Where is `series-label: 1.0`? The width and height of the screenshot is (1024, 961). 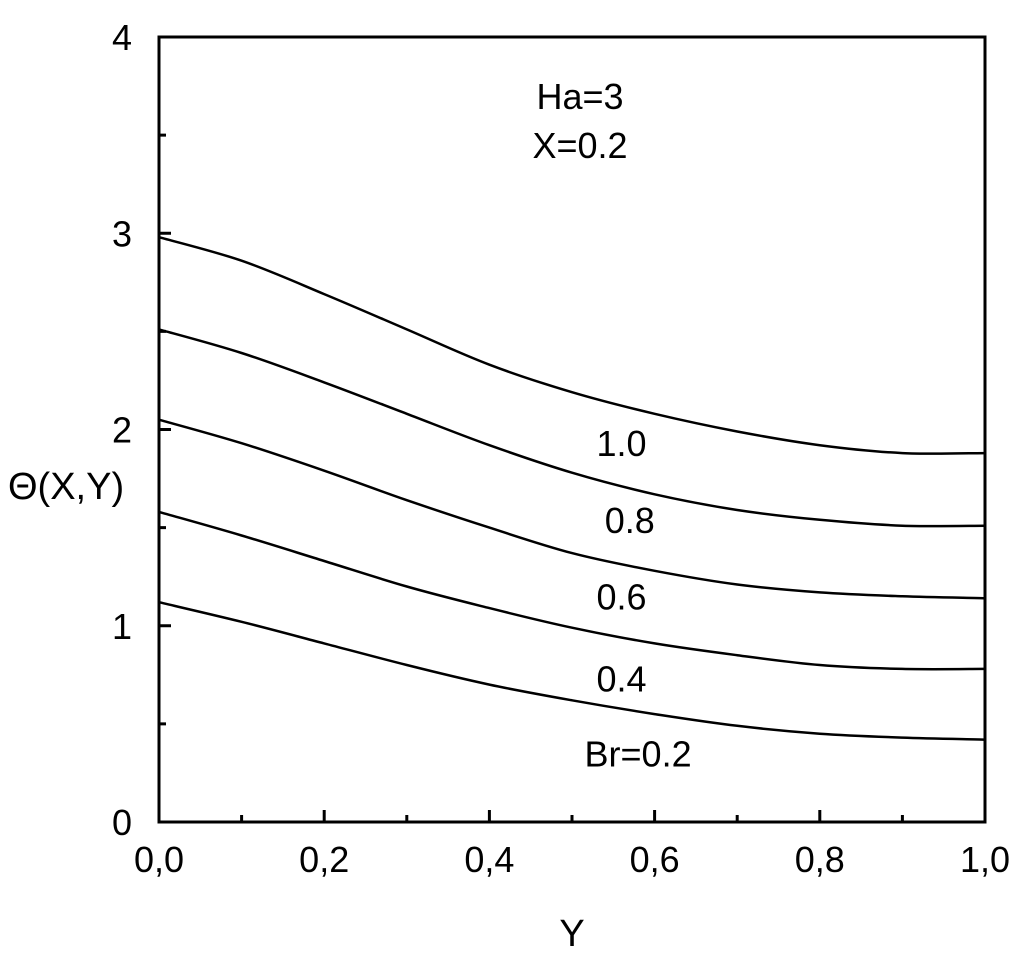 series-label: 1.0 is located at coordinates (622, 443).